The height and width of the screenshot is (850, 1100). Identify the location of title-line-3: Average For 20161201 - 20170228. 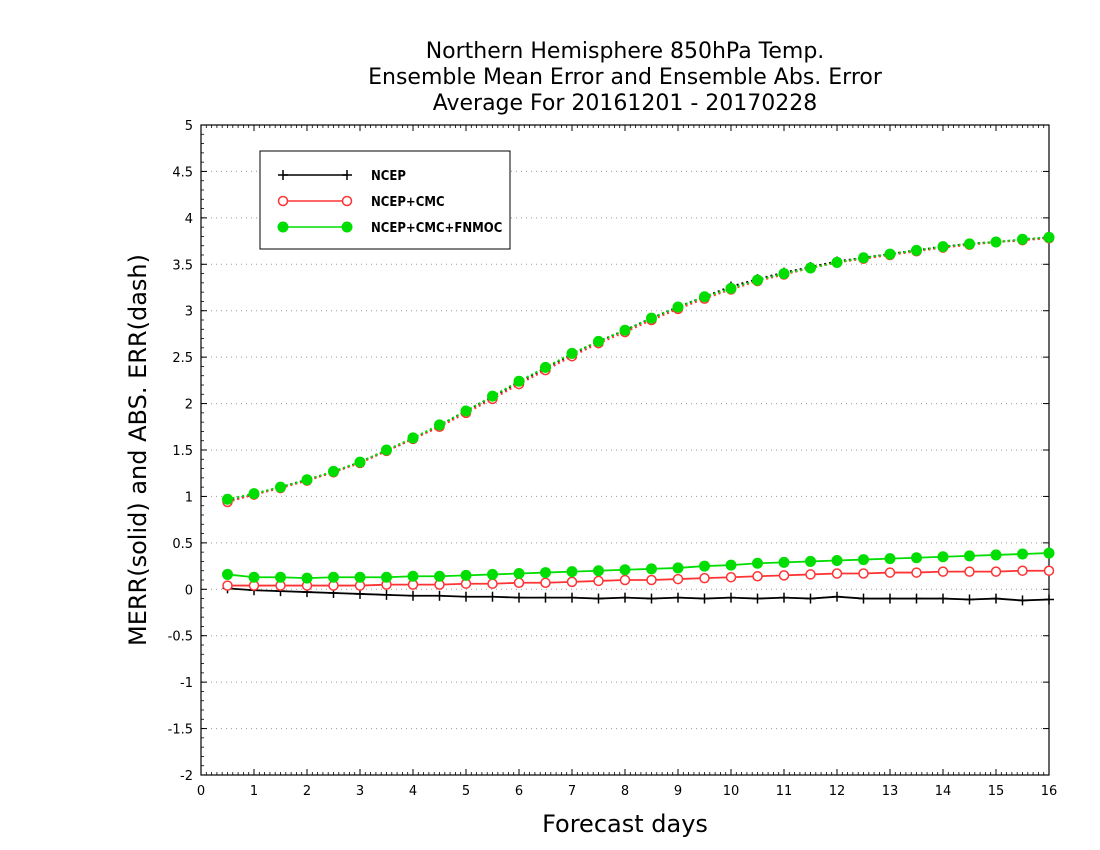
(625, 103).